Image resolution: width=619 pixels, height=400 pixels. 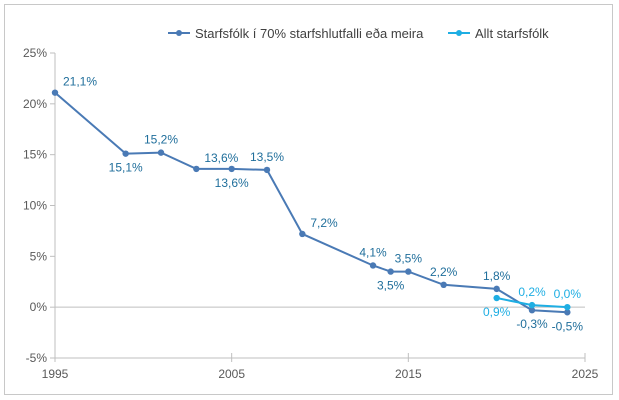 I want to click on data-label: 15,1%, so click(x=126, y=168).